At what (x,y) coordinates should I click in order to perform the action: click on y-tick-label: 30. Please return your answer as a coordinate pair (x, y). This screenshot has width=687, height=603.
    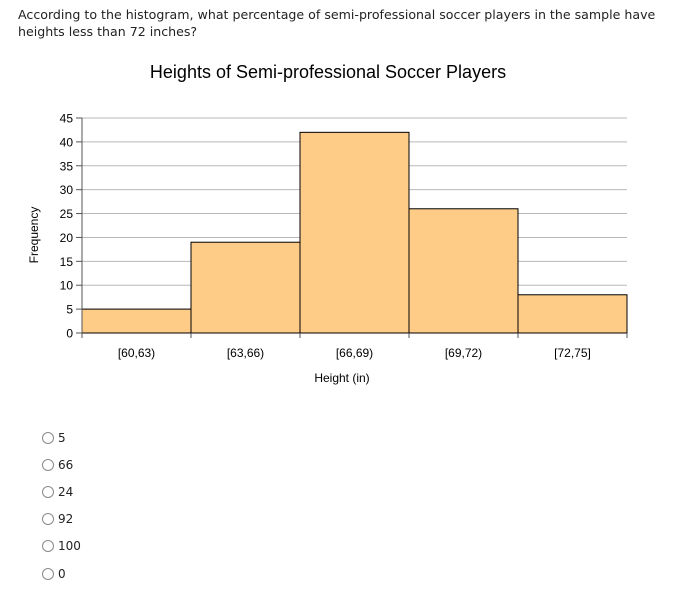
    Looking at the image, I should click on (67, 190).